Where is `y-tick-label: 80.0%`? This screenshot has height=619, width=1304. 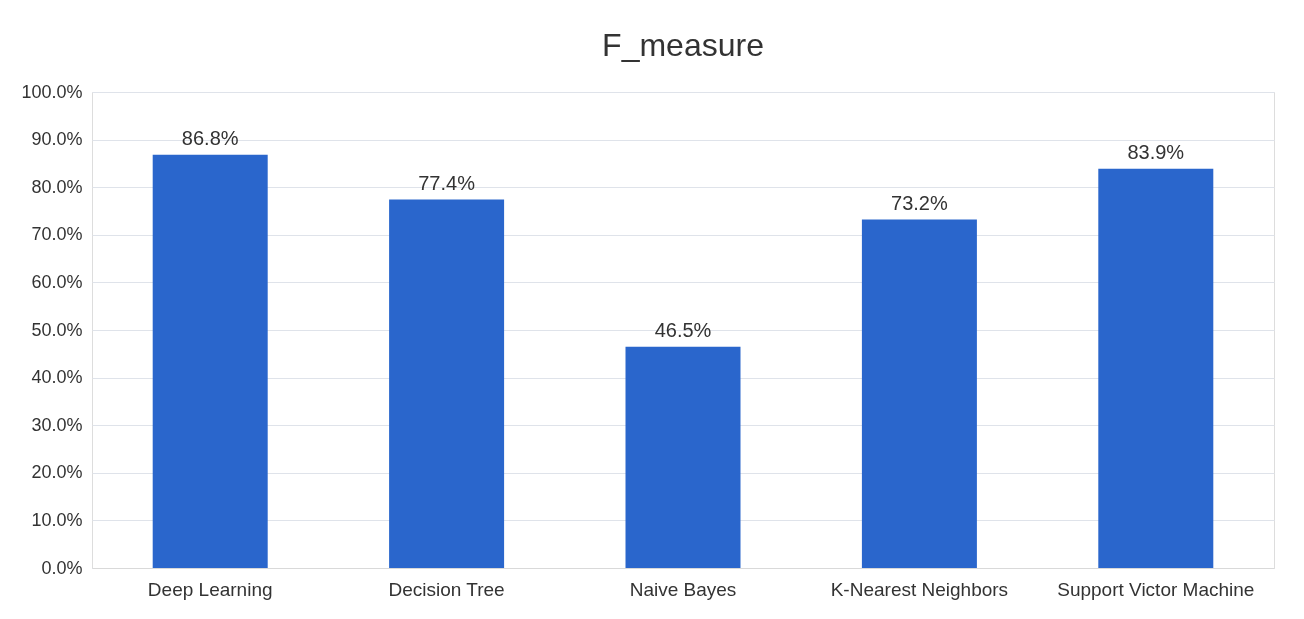
y-tick-label: 80.0% is located at coordinates (57, 186).